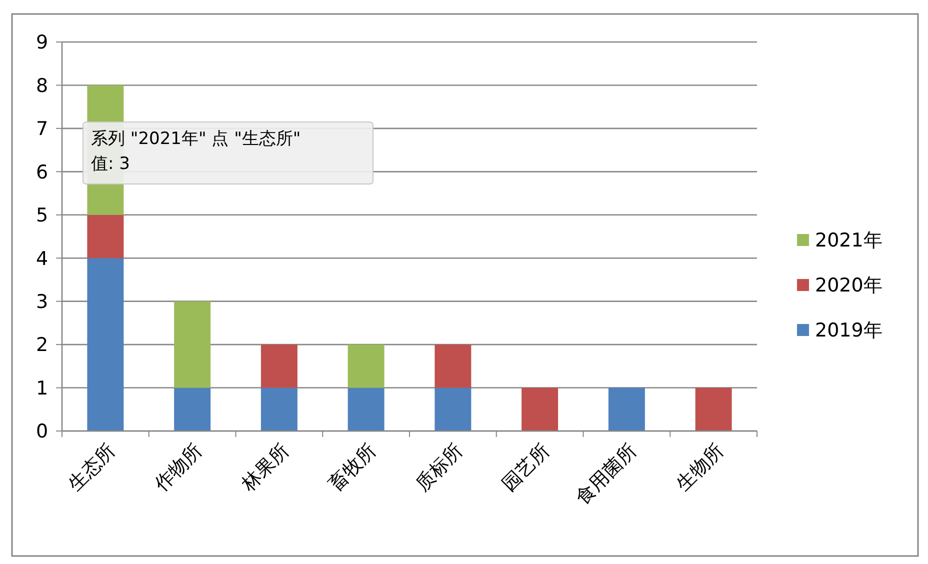 Image resolution: width=928 pixels, height=564 pixels. What do you see at coordinates (526, 468) in the screenshot?
I see `x-tick-label: 园艺所` at bounding box center [526, 468].